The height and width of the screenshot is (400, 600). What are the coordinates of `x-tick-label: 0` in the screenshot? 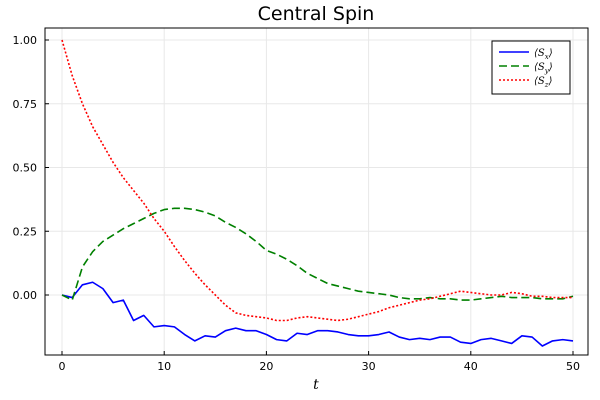 It's located at (62, 366).